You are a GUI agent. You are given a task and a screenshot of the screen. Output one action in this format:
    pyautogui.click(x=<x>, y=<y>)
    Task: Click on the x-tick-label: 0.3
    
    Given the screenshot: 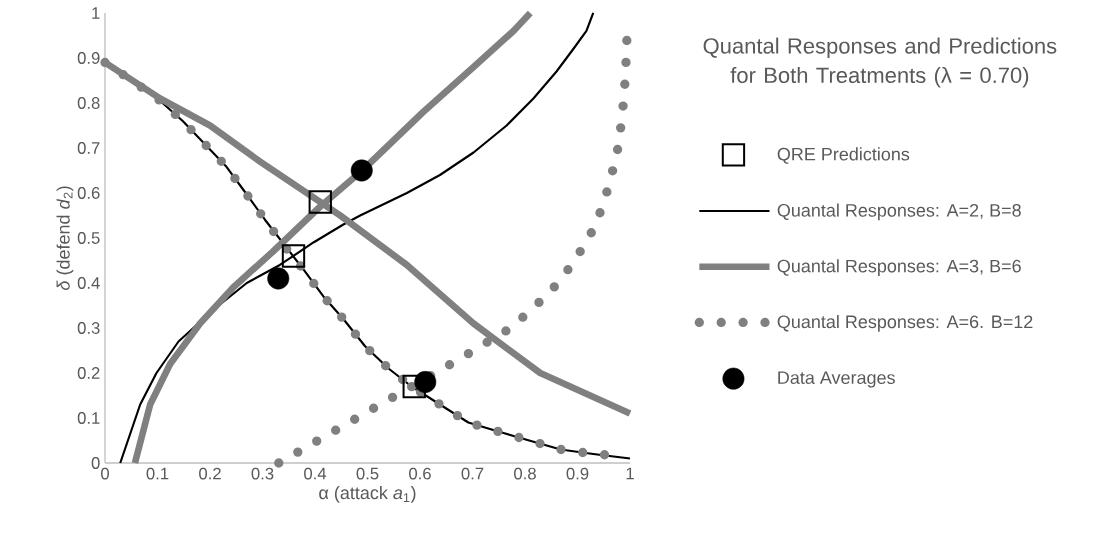 What is the action you would take?
    pyautogui.click(x=262, y=473)
    